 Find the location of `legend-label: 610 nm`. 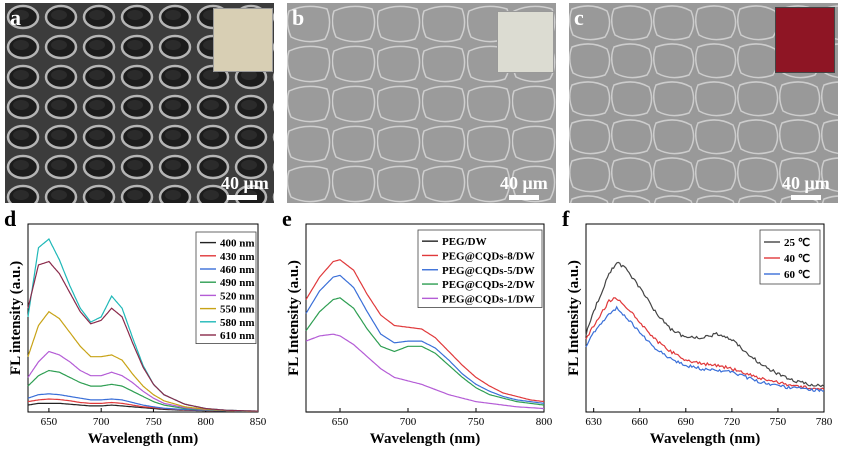

legend-label: 610 nm is located at coordinates (237, 336).